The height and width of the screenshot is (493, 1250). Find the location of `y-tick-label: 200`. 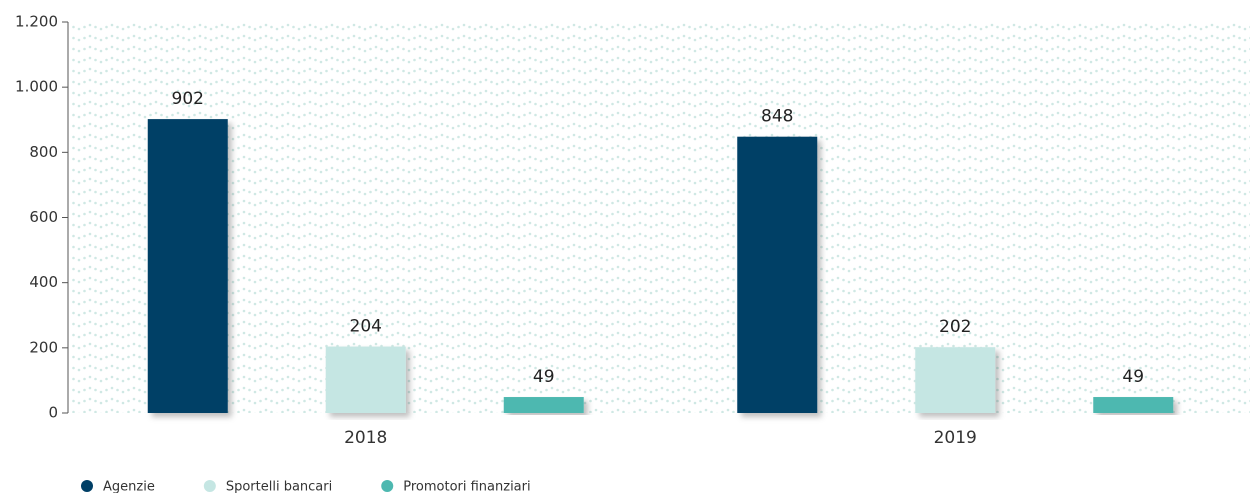

y-tick-label: 200 is located at coordinates (43, 347).